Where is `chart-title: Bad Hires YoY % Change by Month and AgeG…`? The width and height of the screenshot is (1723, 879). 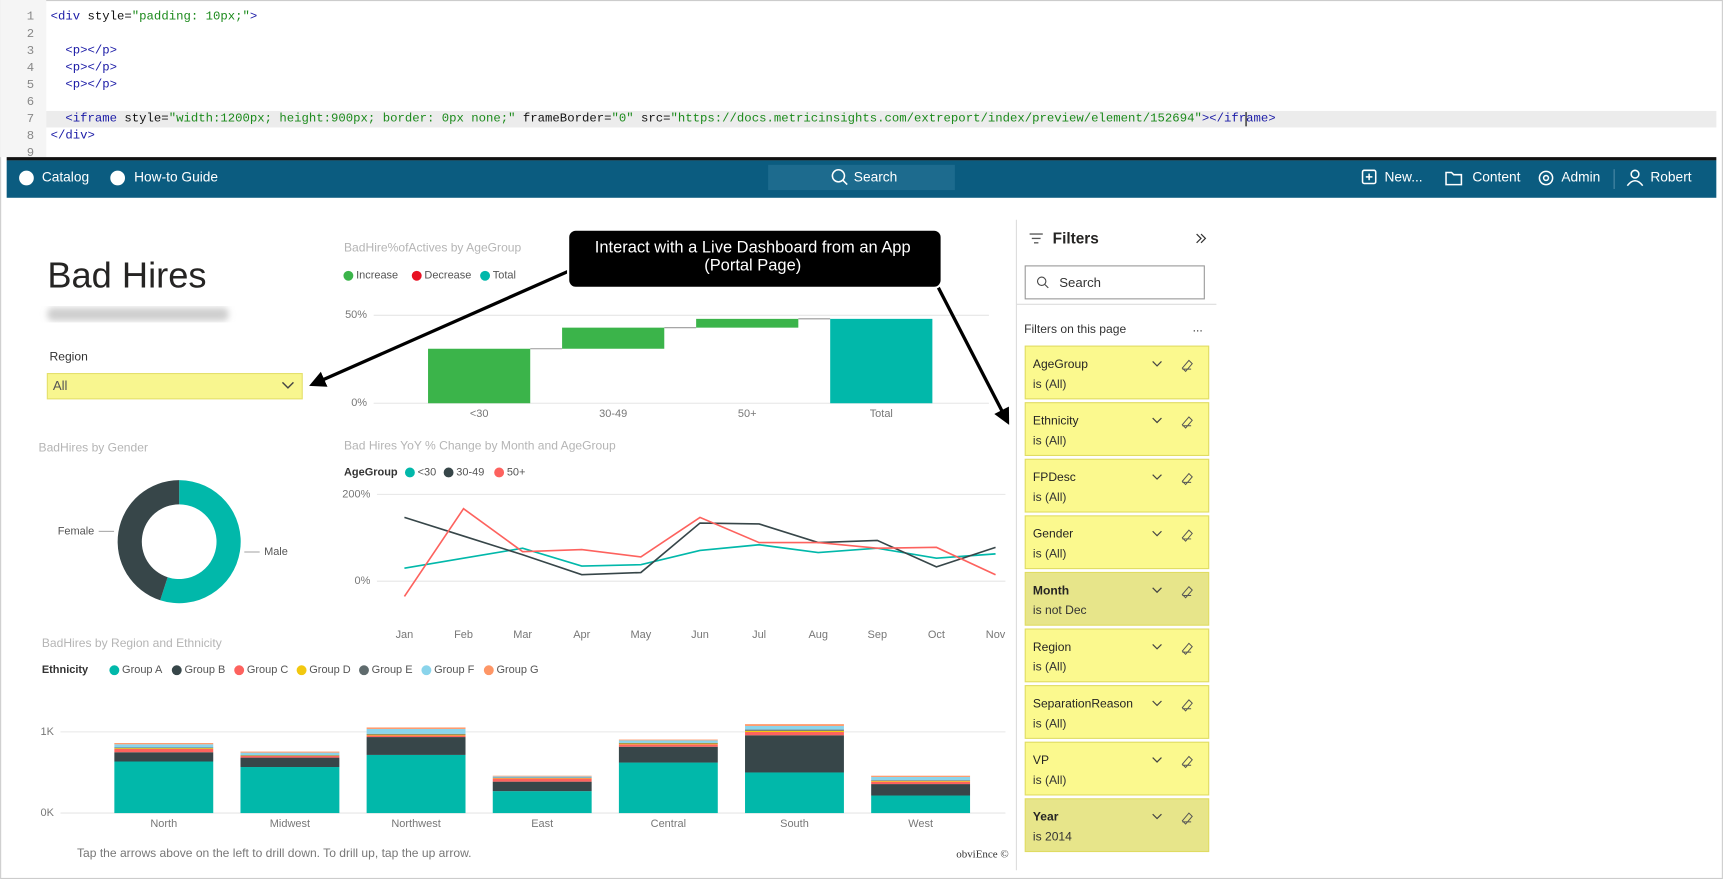
chart-title: Bad Hires YoY % Change by Month and AgeG… is located at coordinates (480, 445).